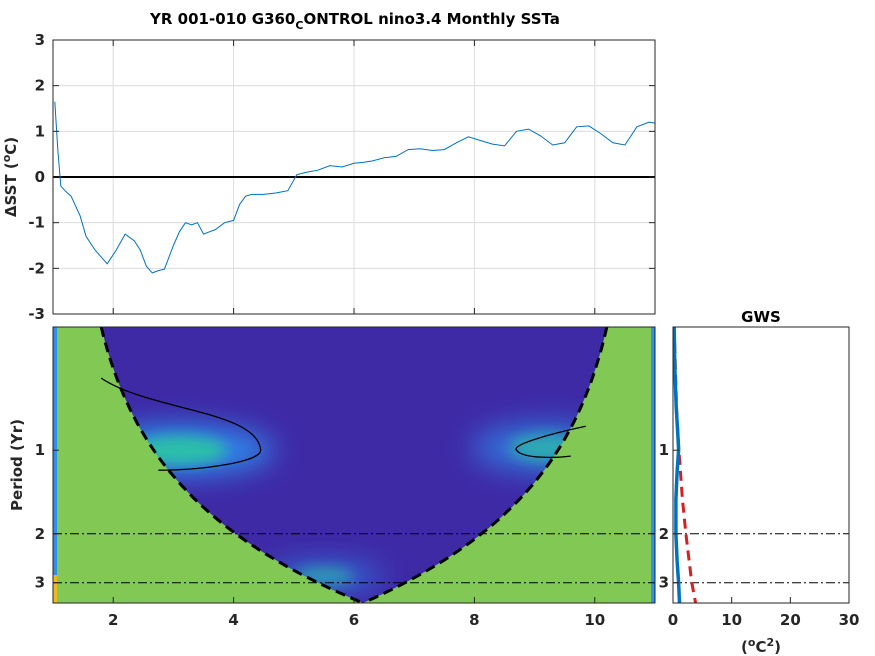 This screenshot has height=656, width=875. Describe the element at coordinates (40, 450) in the screenshot. I see `period-tick-label: 1` at that location.